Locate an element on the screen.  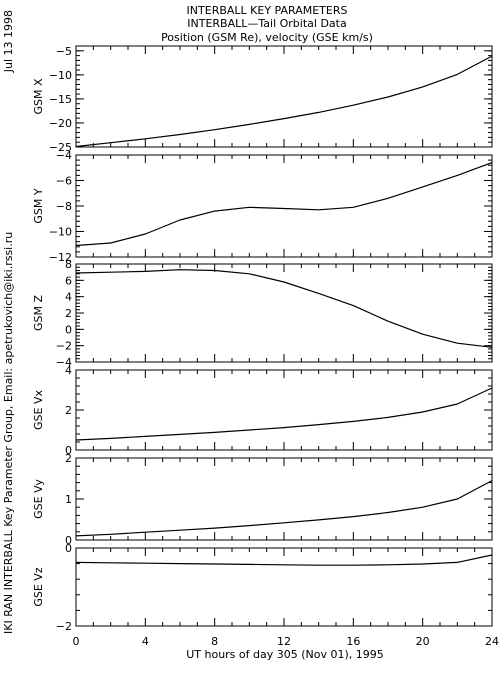
x-tick-label: 8 is located at coordinates (214, 641).